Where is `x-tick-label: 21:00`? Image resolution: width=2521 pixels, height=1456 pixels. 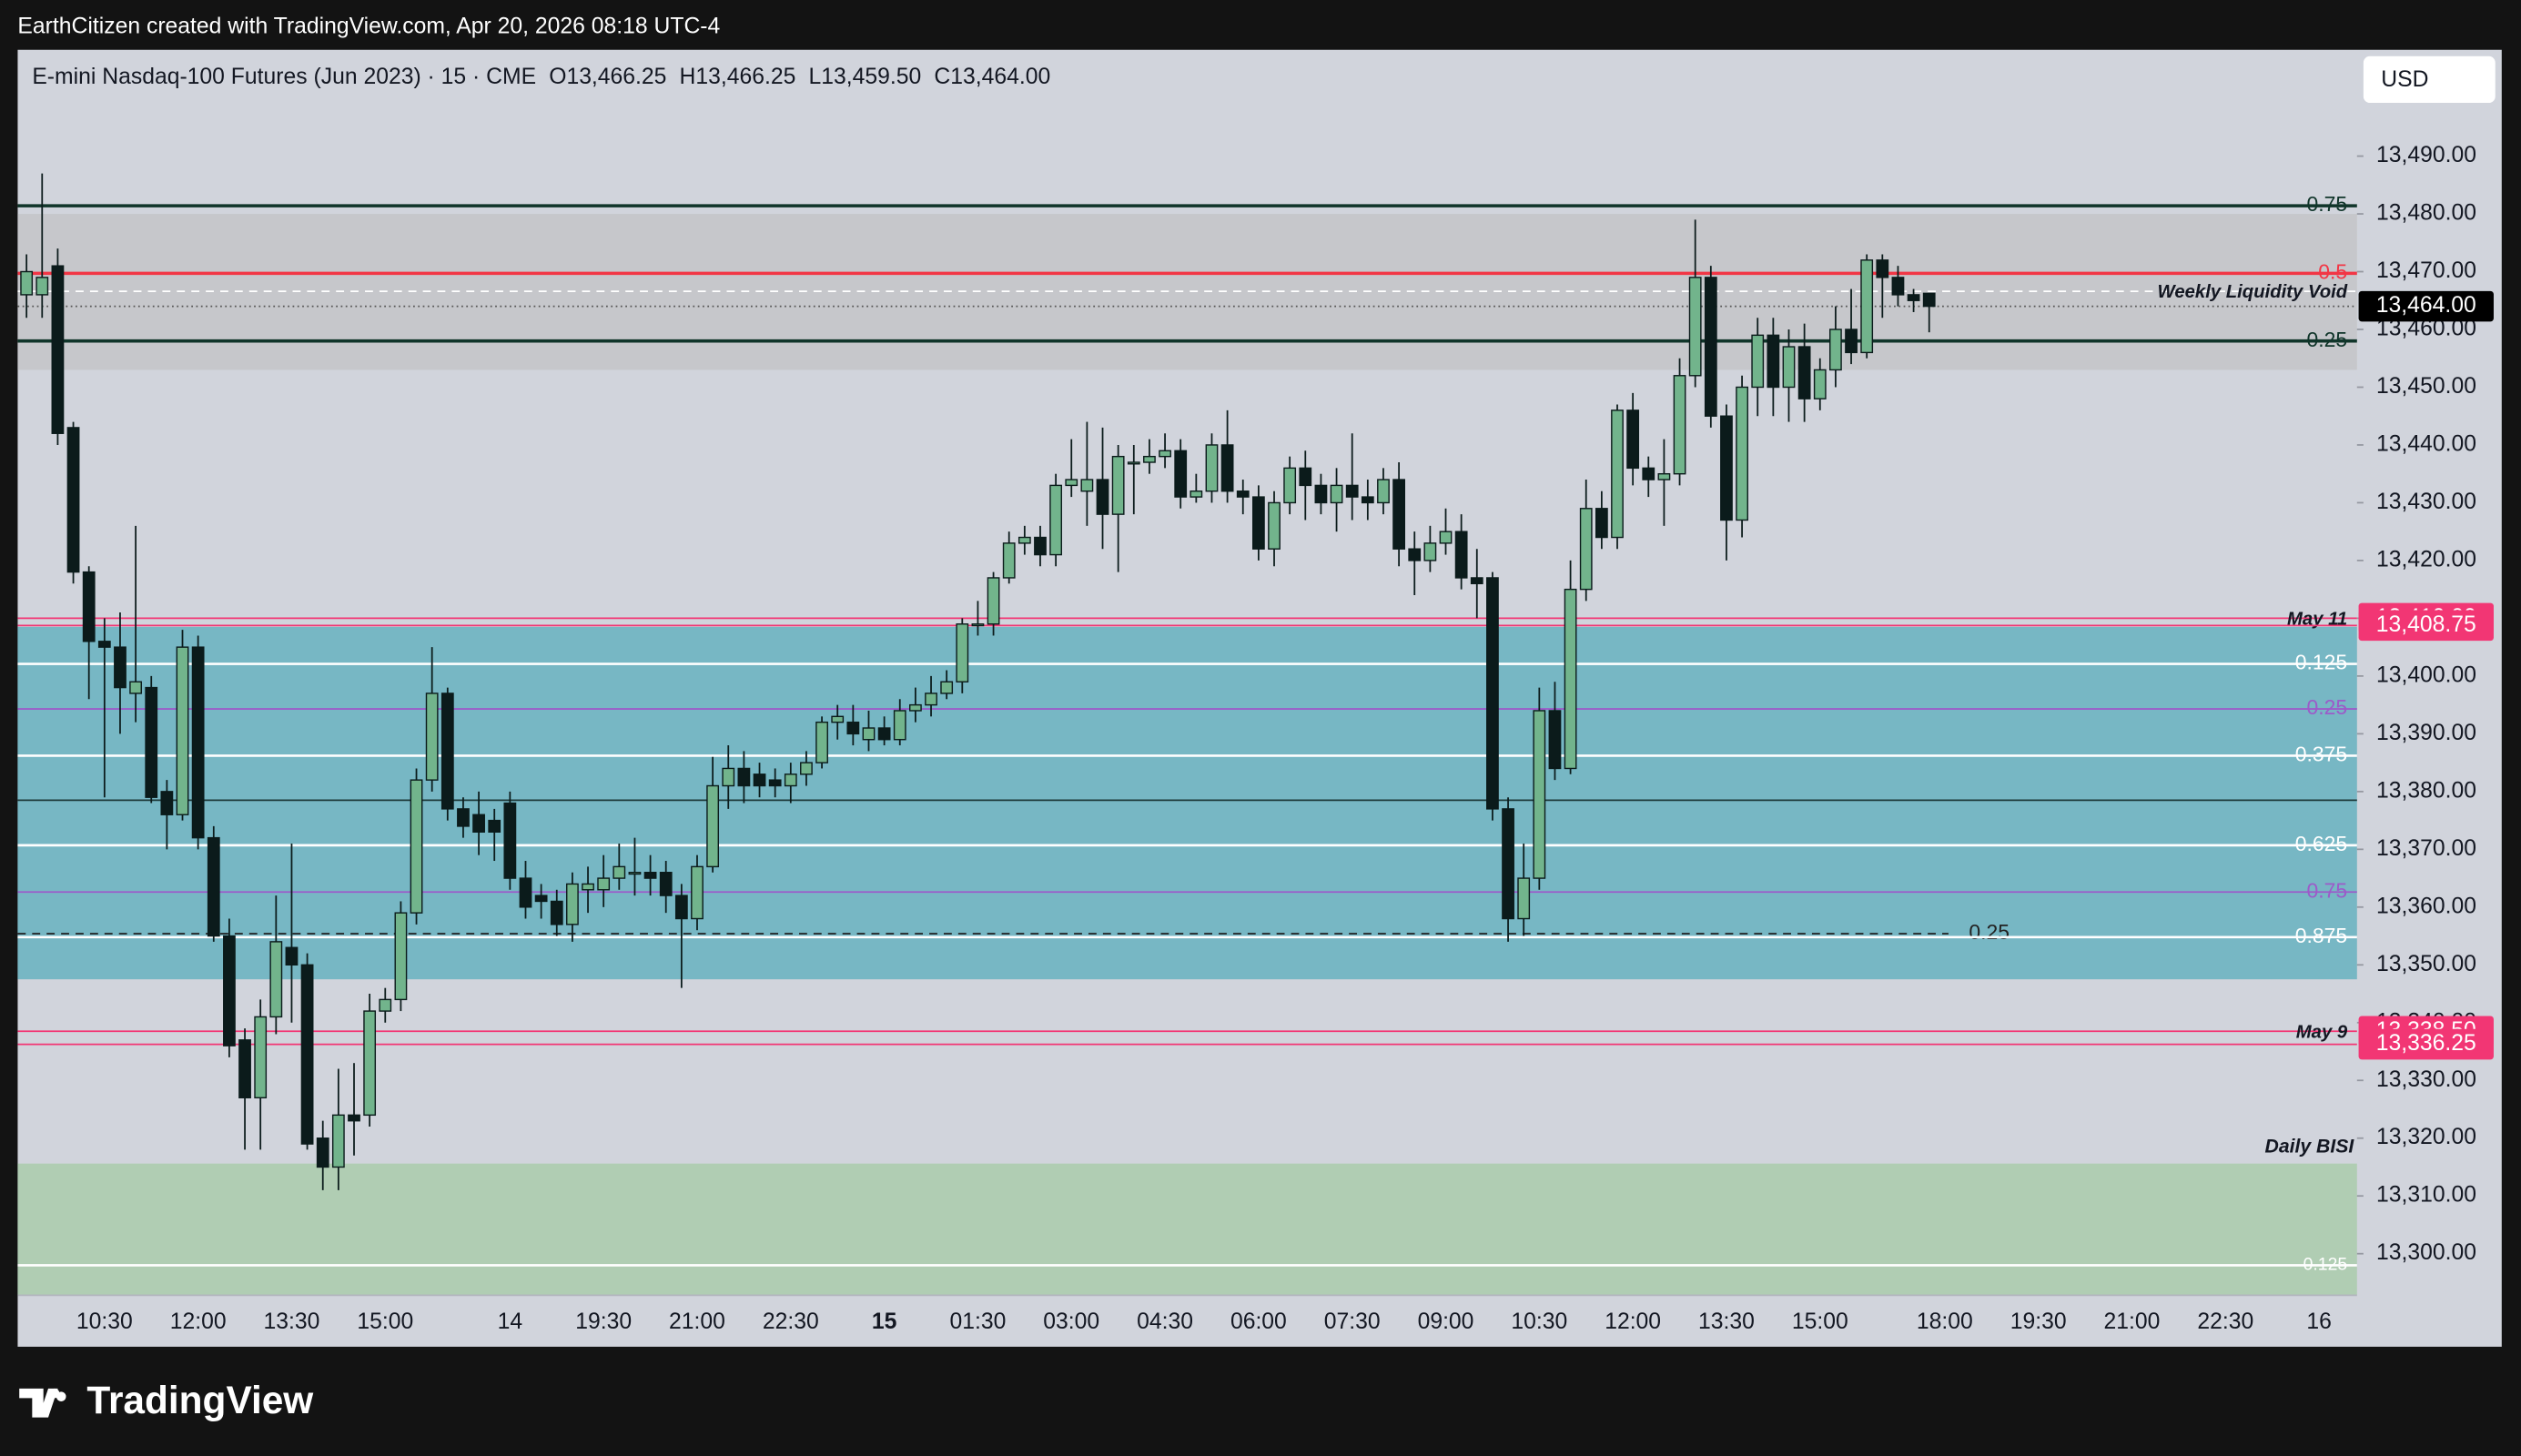 x-tick-label: 21:00 is located at coordinates (697, 1322).